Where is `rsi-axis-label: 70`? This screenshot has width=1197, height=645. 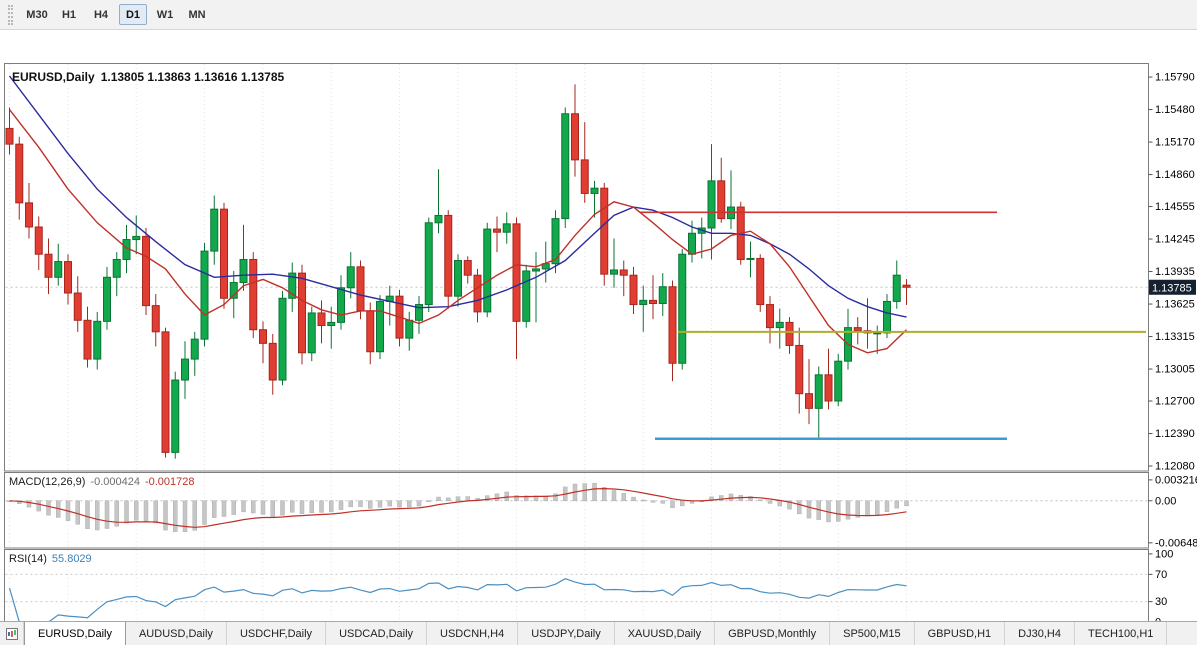
rsi-axis-label: 70 is located at coordinates (1161, 575).